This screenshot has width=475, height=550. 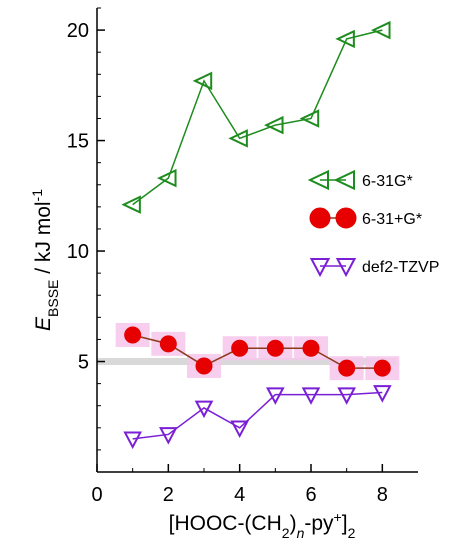 I want to click on x-tick-label: 6, so click(x=310, y=495).